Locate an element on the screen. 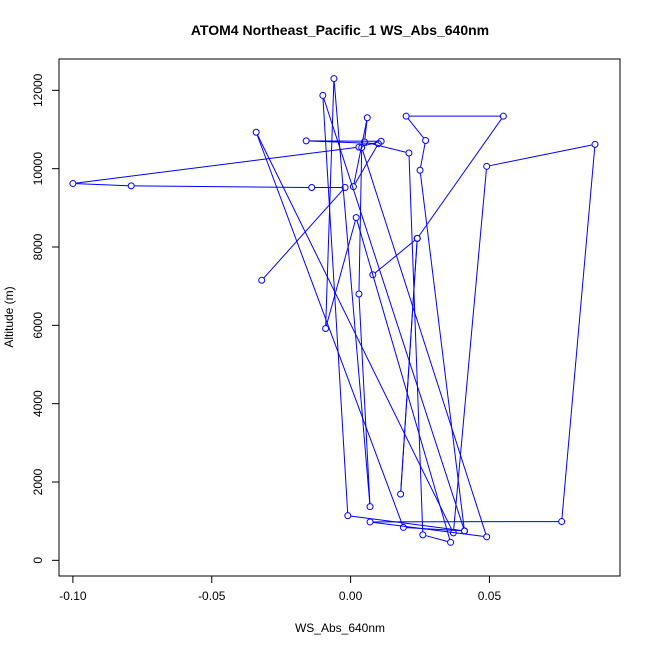  y-tick-label: 10000 is located at coordinates (38, 169).